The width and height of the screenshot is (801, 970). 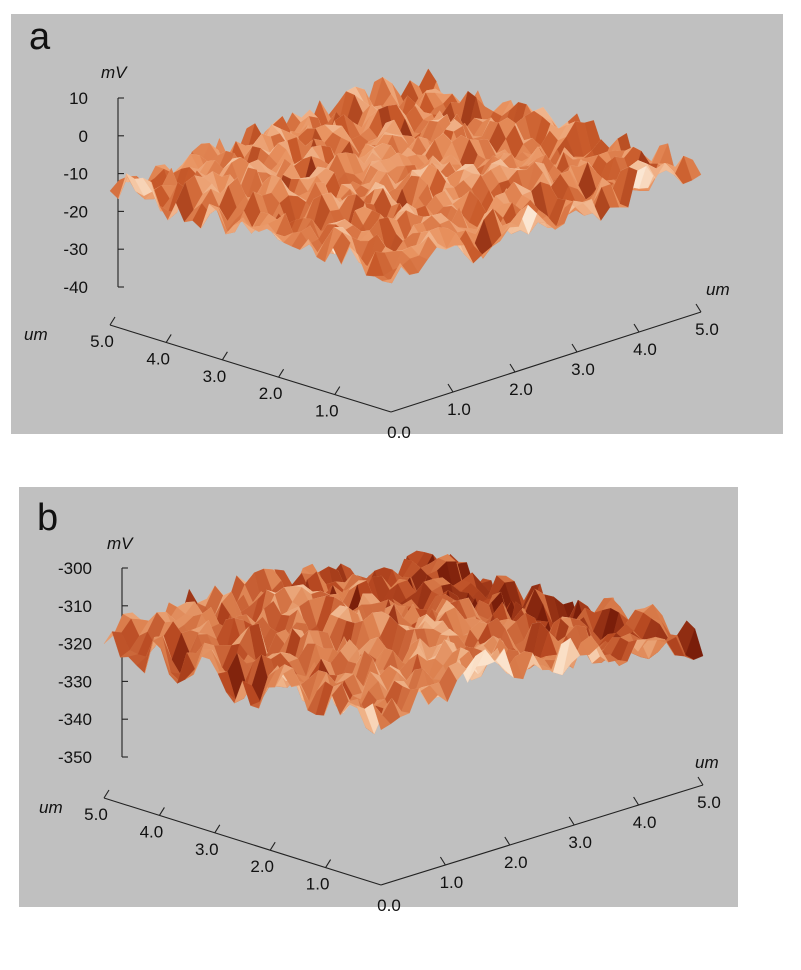 I want to click on z-tick-label: -40, so click(x=75, y=287).